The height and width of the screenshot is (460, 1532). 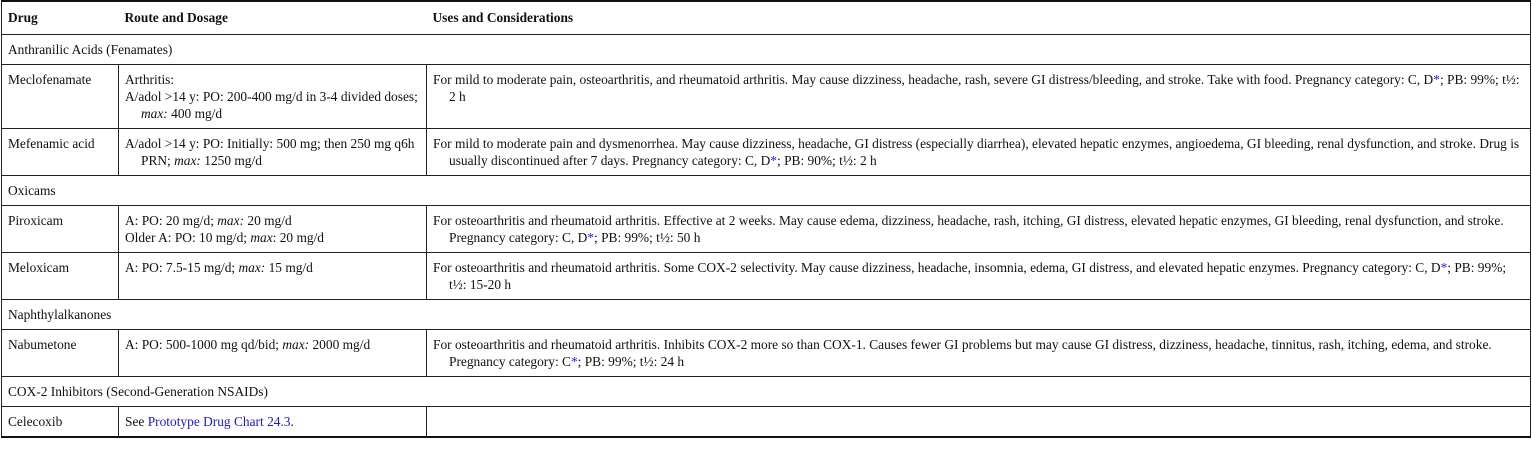 I want to click on dosage-text: See, so click(x=136, y=421).